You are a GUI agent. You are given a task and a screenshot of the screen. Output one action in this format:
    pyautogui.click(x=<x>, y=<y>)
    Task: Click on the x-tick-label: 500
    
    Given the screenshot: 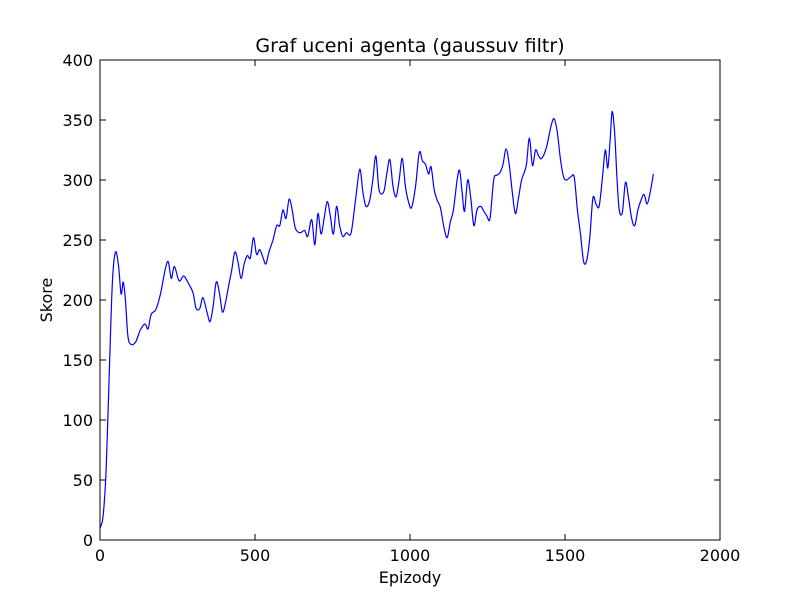 What is the action you would take?
    pyautogui.click(x=255, y=555)
    